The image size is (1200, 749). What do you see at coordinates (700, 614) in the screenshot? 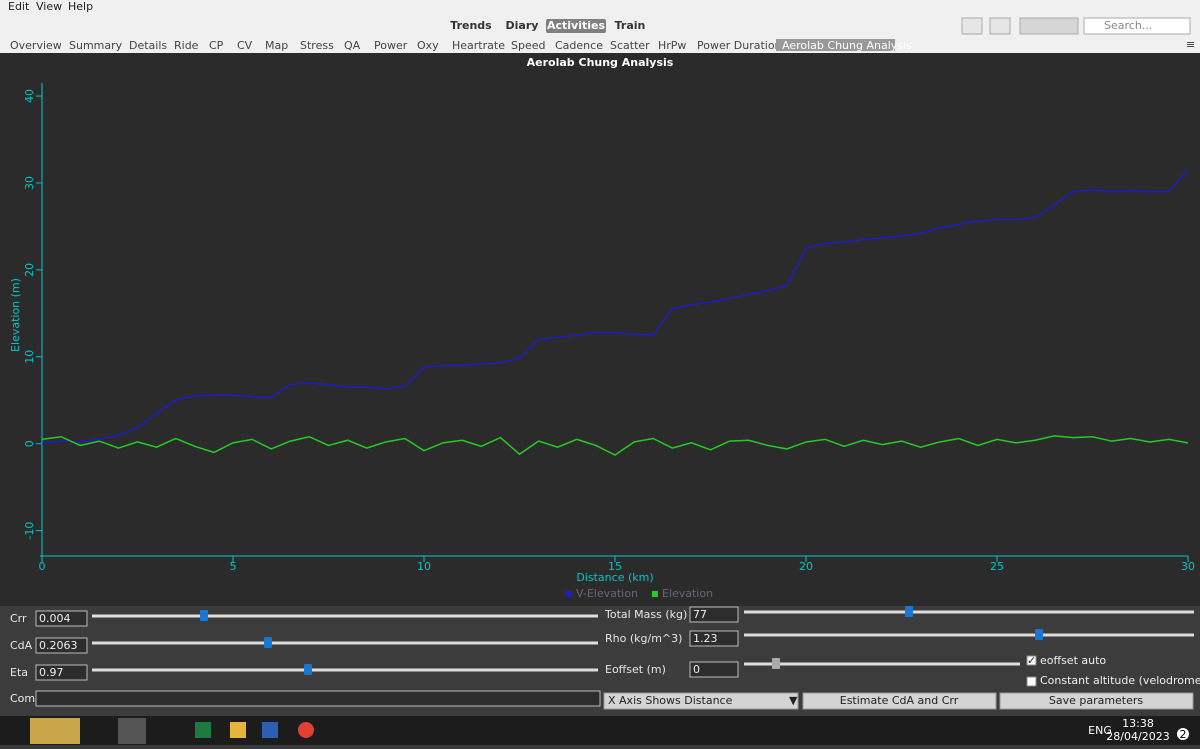
I see `input-value: 77` at bounding box center [700, 614].